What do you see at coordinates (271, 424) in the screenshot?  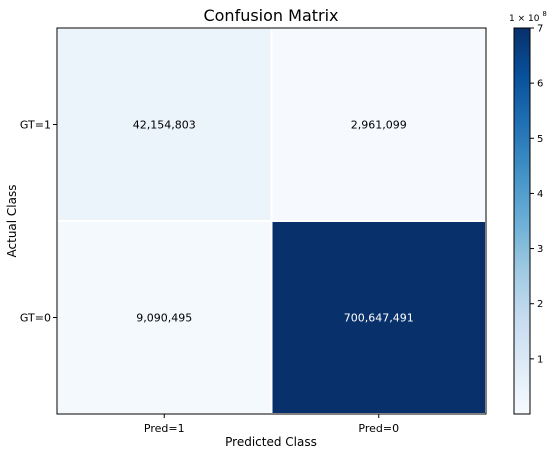 I see `x-axis-ticks: Pred=1 Pred=0` at bounding box center [271, 424].